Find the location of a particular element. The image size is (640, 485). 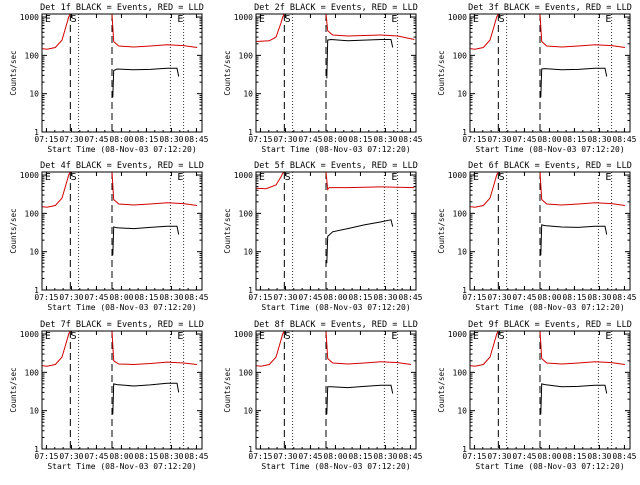

panel-title: Det 6f BLACK = Events, RED = LLD is located at coordinates (550, 166).